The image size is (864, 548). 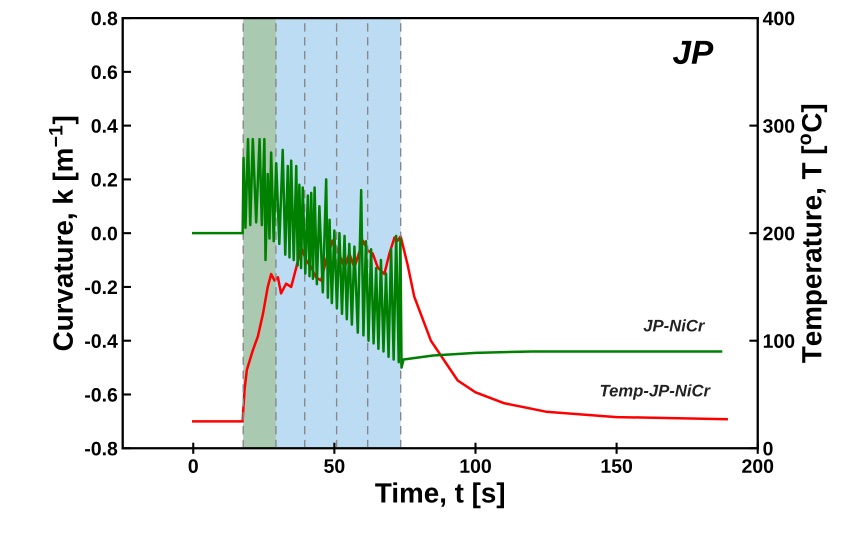 What do you see at coordinates (779, 341) in the screenshot?
I see `y2-tick-label: 100` at bounding box center [779, 341].